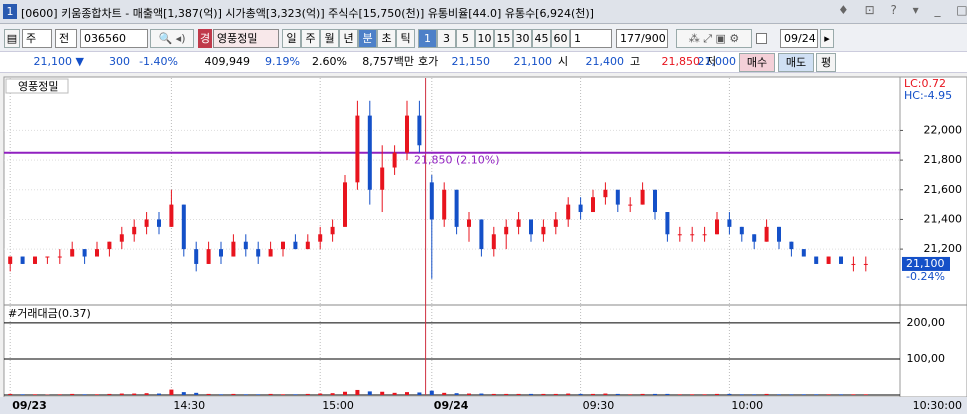 The height and width of the screenshot is (414, 967). What do you see at coordinates (761, 38) in the screenshot?
I see `checkbox` at bounding box center [761, 38].